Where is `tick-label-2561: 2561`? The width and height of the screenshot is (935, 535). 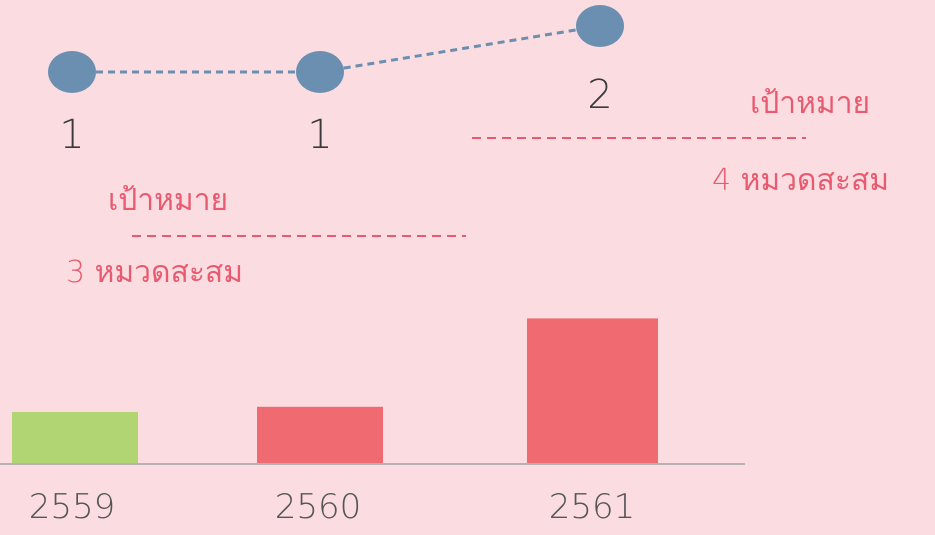
tick-label-2561: 2561 is located at coordinates (592, 507).